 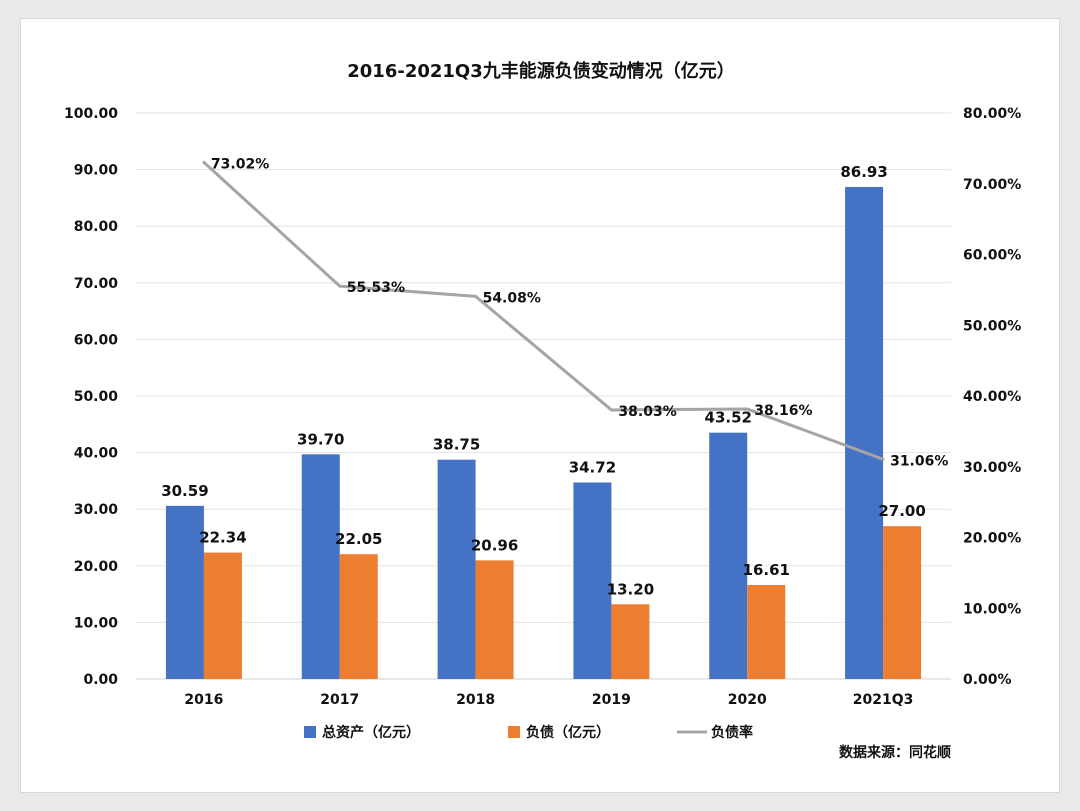 What do you see at coordinates (512, 298) in the screenshot?
I see `debt-ratio-label: 54.08%` at bounding box center [512, 298].